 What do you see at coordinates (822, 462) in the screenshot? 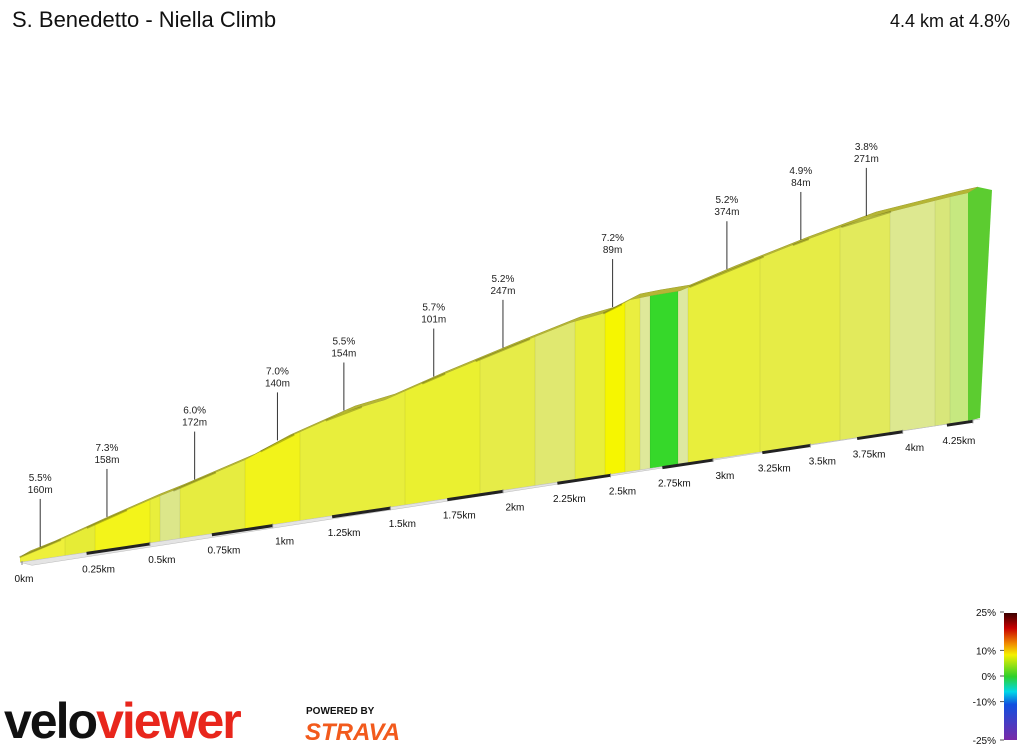
I see `x-tick-label: 3.5km` at bounding box center [822, 462].